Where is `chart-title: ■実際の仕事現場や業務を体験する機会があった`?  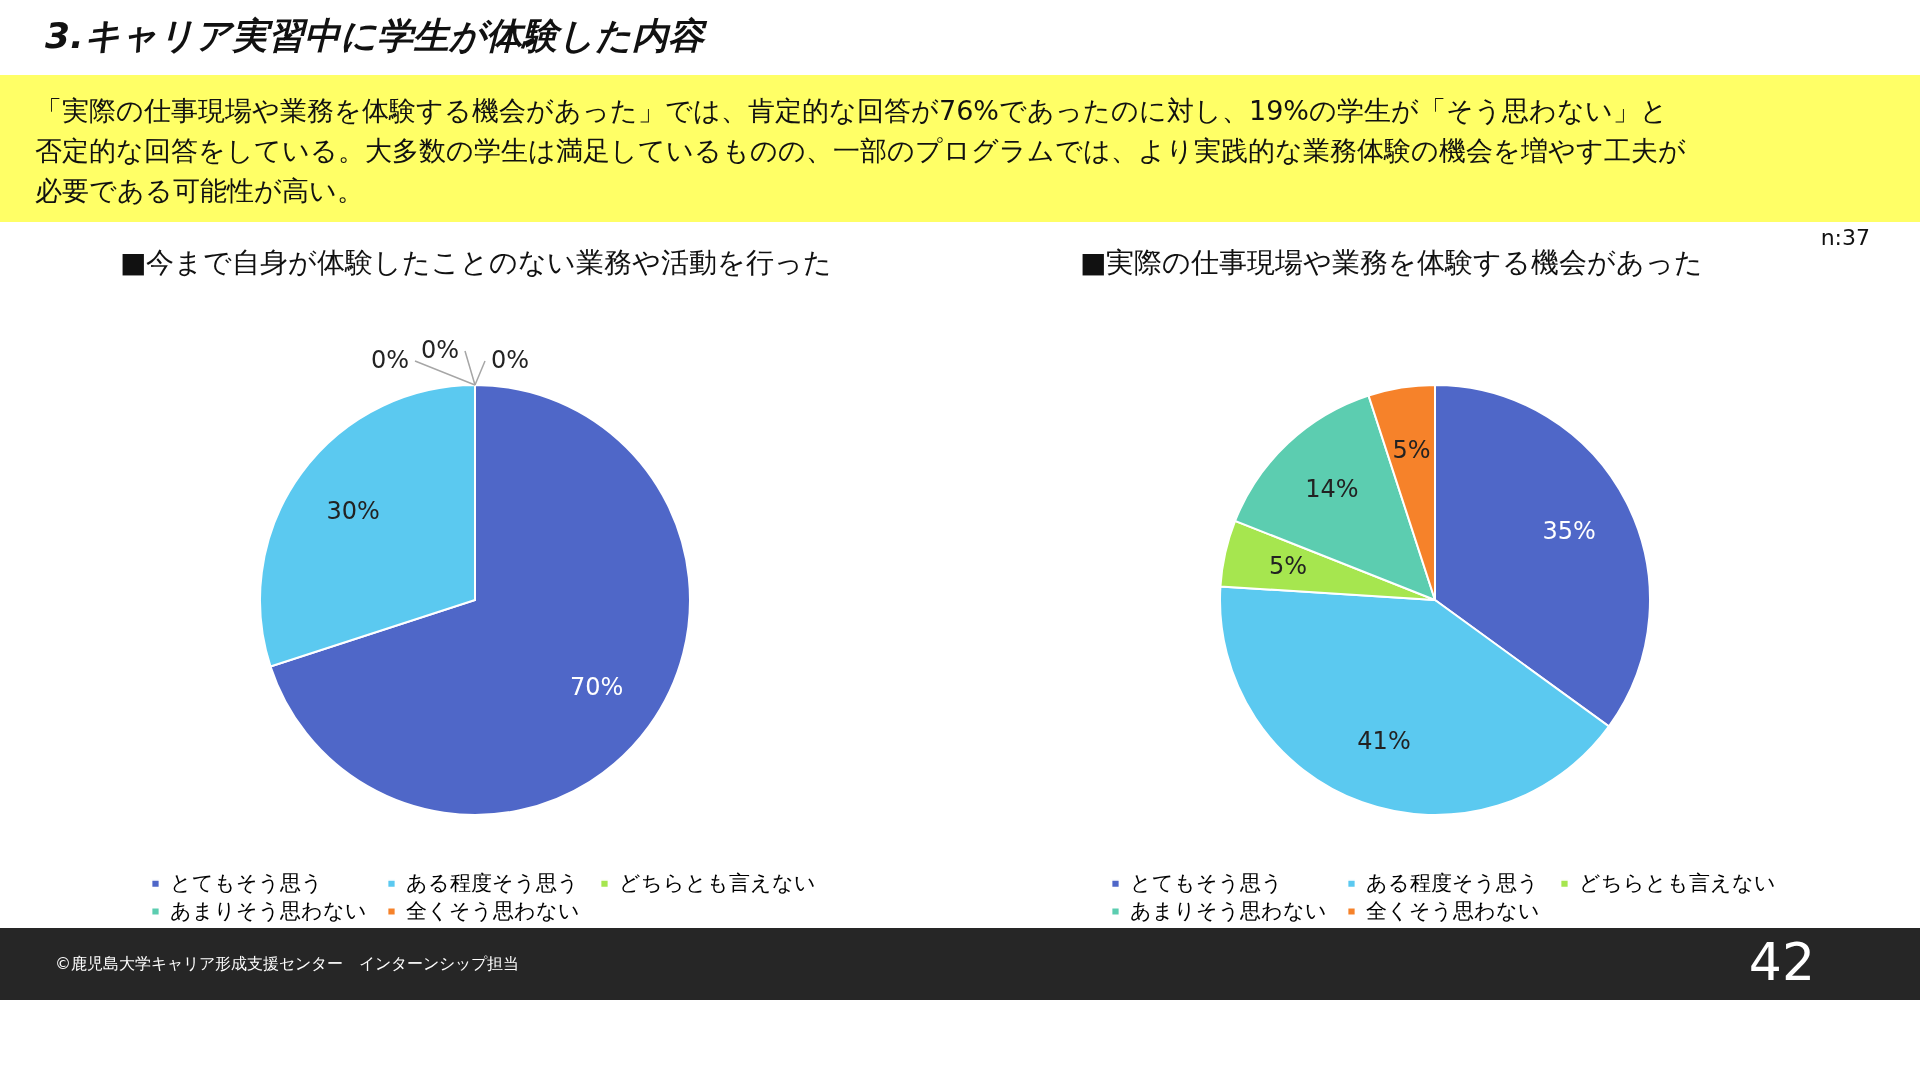
chart-title: ■実際の仕事現場や業務を体験する機会があった is located at coordinates (1392, 262).